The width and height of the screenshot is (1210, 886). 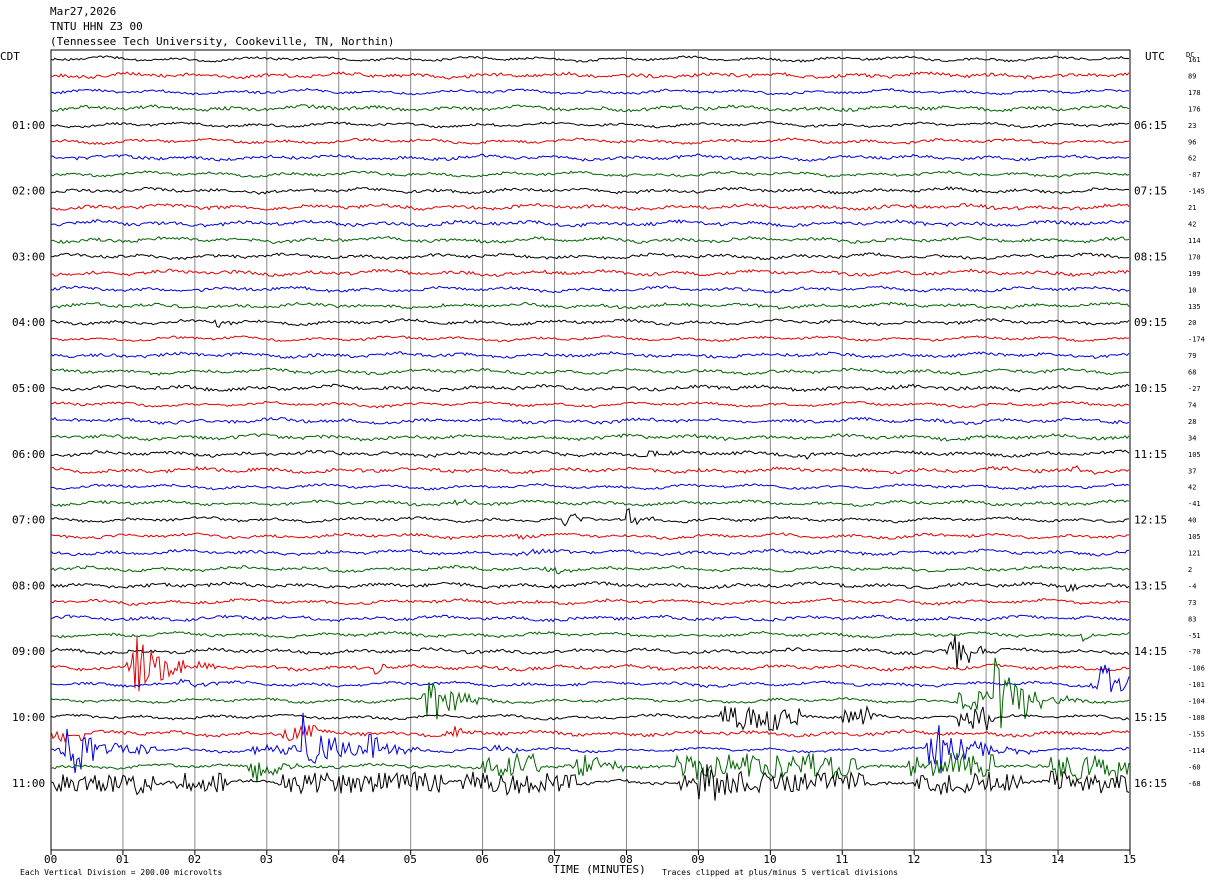 What do you see at coordinates (28, 191) in the screenshot?
I see `left-hour-label: 02:00` at bounding box center [28, 191].